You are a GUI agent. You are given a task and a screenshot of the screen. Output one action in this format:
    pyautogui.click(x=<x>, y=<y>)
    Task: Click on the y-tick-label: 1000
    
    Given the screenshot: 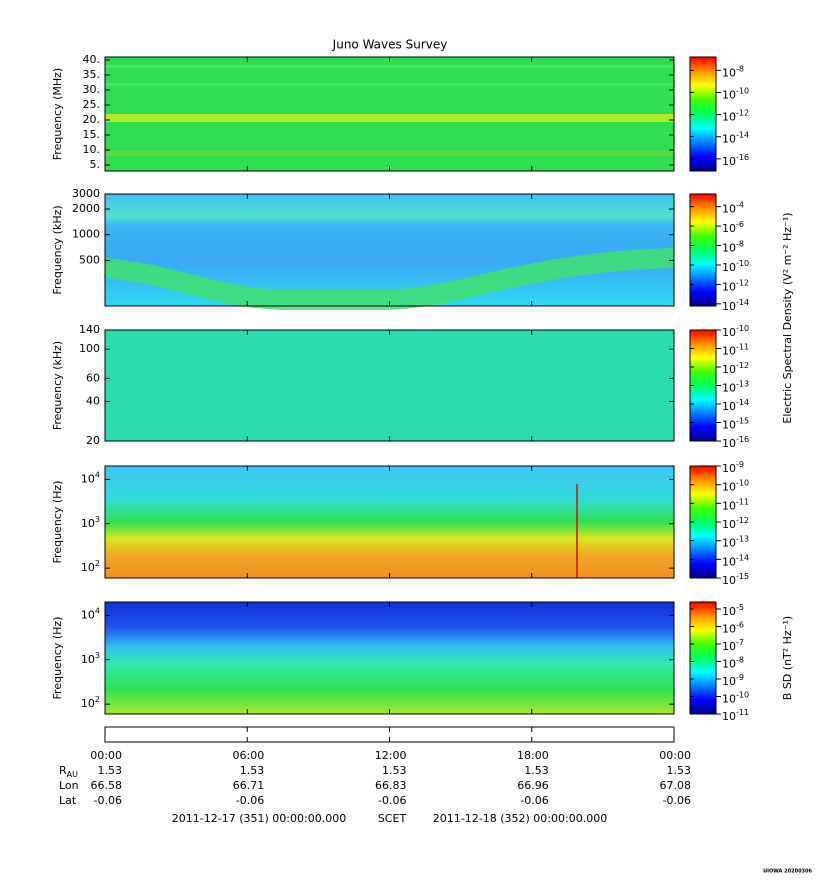 What is the action you would take?
    pyautogui.click(x=86, y=234)
    